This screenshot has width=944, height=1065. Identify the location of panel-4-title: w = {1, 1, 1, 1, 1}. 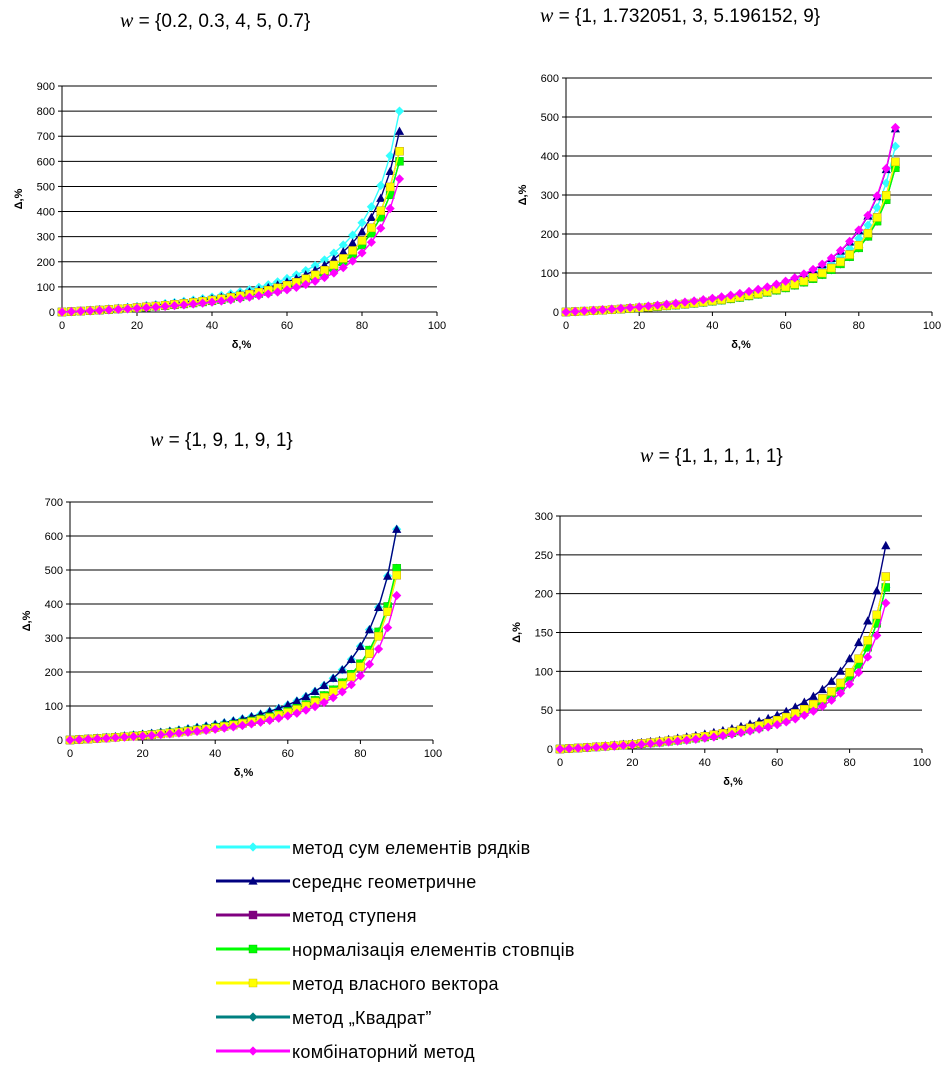
(711, 456).